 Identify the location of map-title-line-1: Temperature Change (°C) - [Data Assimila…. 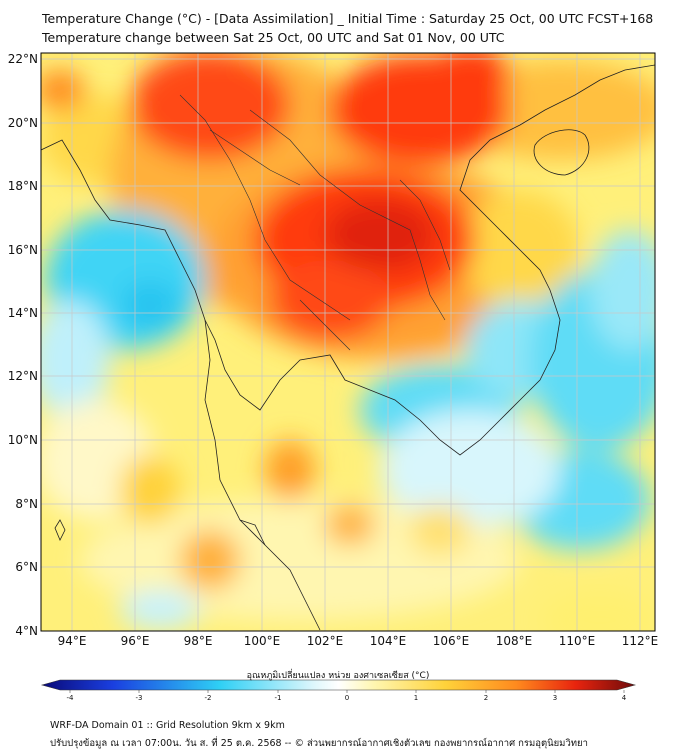
(348, 18).